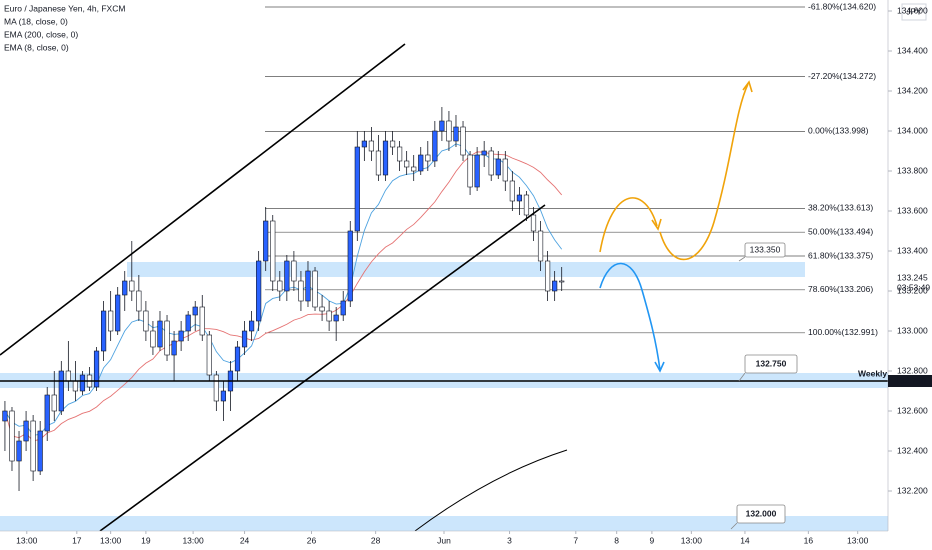 This screenshot has width=932, height=550. Describe the element at coordinates (912, 290) in the screenshot. I see `y-tick-label: 133.200` at that location.